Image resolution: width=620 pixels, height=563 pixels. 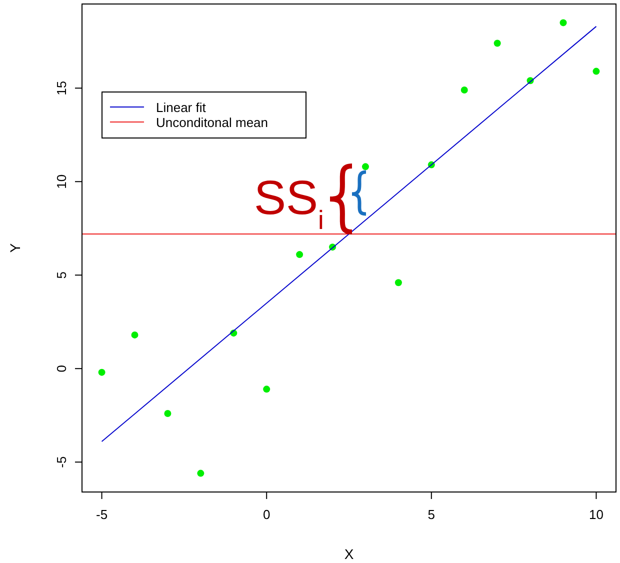 I want to click on x-tick-label: 0, so click(x=266, y=514).